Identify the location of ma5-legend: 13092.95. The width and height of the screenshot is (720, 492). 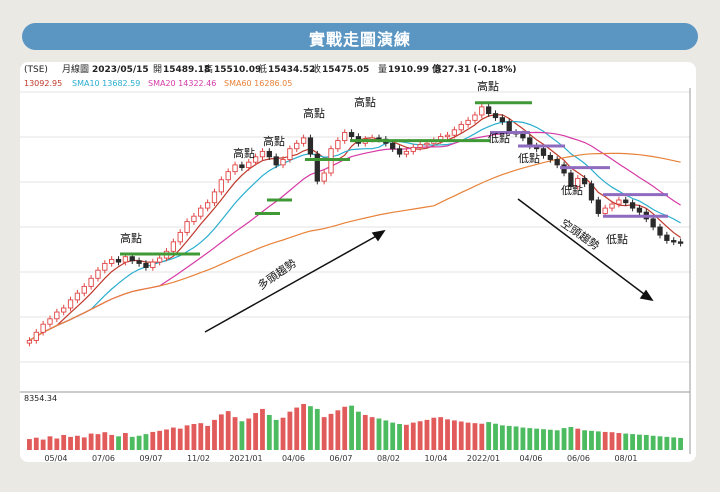
(43, 83).